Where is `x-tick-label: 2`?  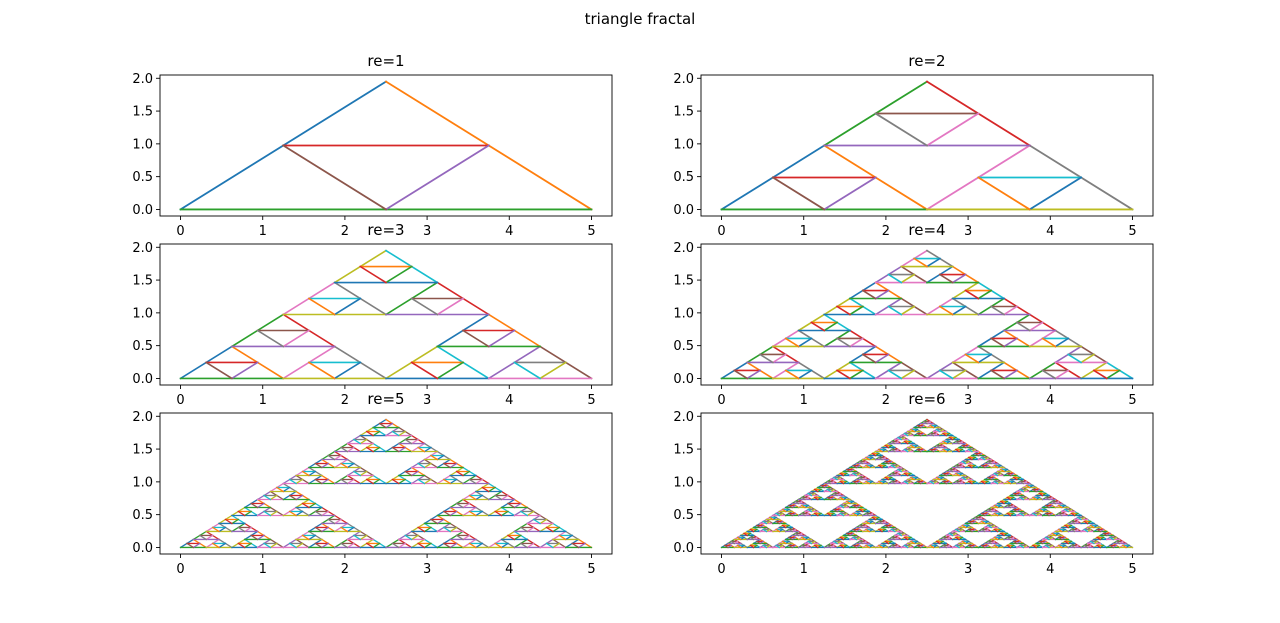 x-tick-label: 2 is located at coordinates (345, 231).